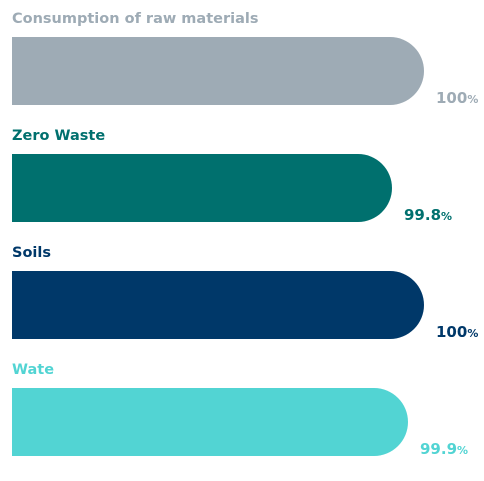 Image resolution: width=484 pixels, height=481 pixels. I want to click on category-label-soils: Soils, so click(31, 253).